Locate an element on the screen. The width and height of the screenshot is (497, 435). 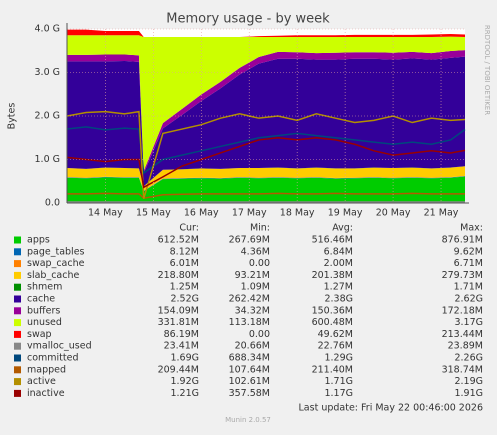
legend-value: 4.36M is located at coordinates (255, 251).